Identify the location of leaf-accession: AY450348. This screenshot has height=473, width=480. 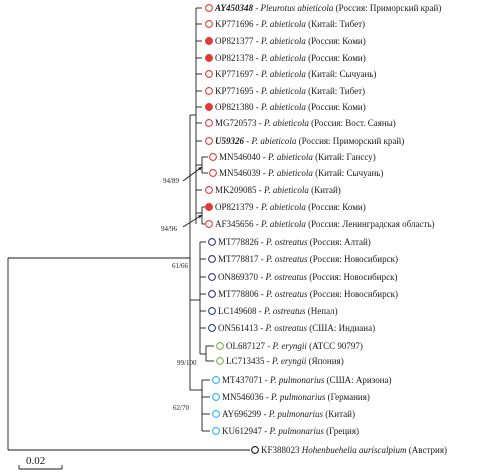
(234, 8).